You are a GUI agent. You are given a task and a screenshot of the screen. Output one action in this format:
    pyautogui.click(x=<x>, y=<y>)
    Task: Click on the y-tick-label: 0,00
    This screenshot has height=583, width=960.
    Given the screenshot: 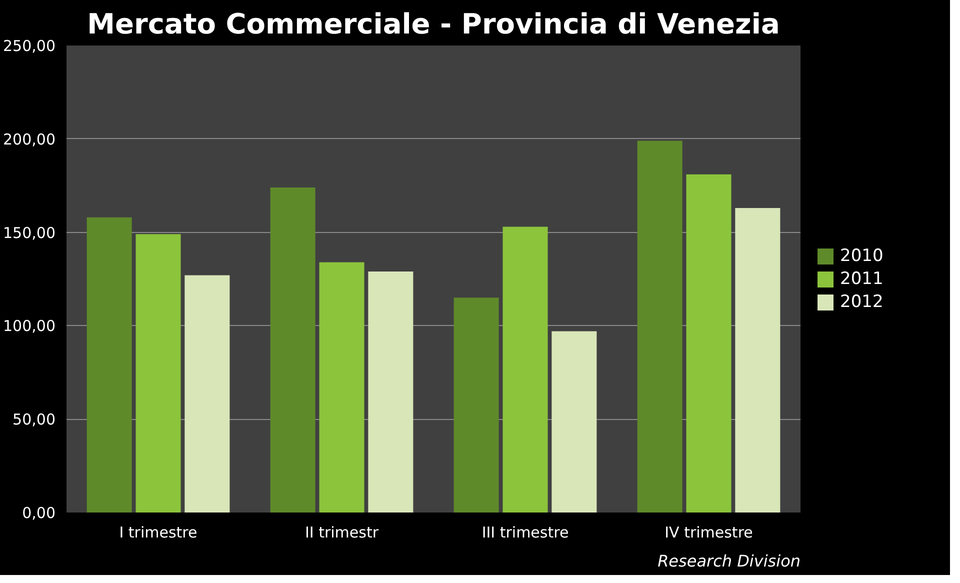 What is the action you would take?
    pyautogui.click(x=39, y=513)
    